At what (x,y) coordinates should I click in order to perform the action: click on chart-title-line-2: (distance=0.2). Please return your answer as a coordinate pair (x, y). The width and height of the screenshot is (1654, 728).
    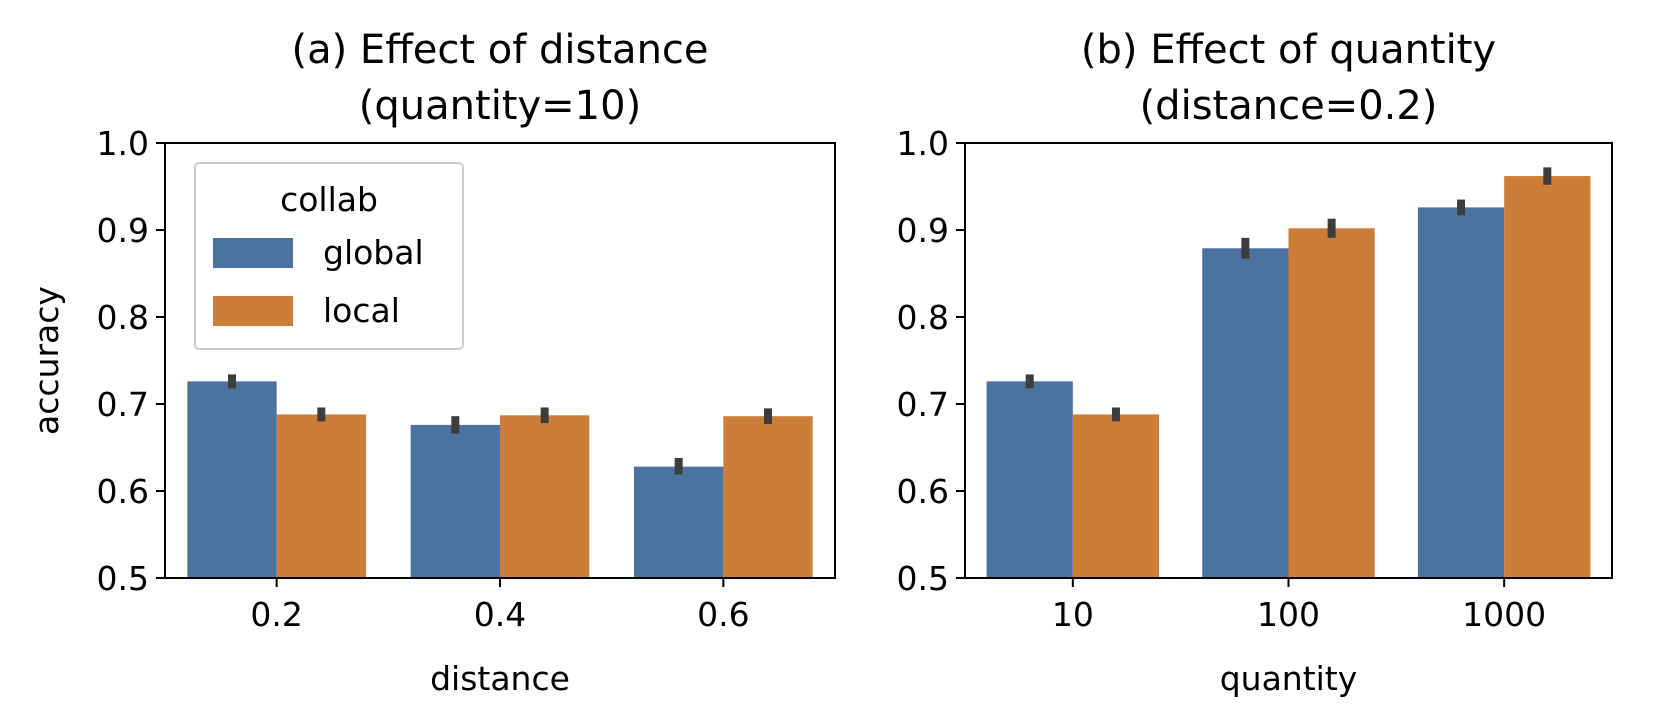
    Looking at the image, I should click on (1289, 106).